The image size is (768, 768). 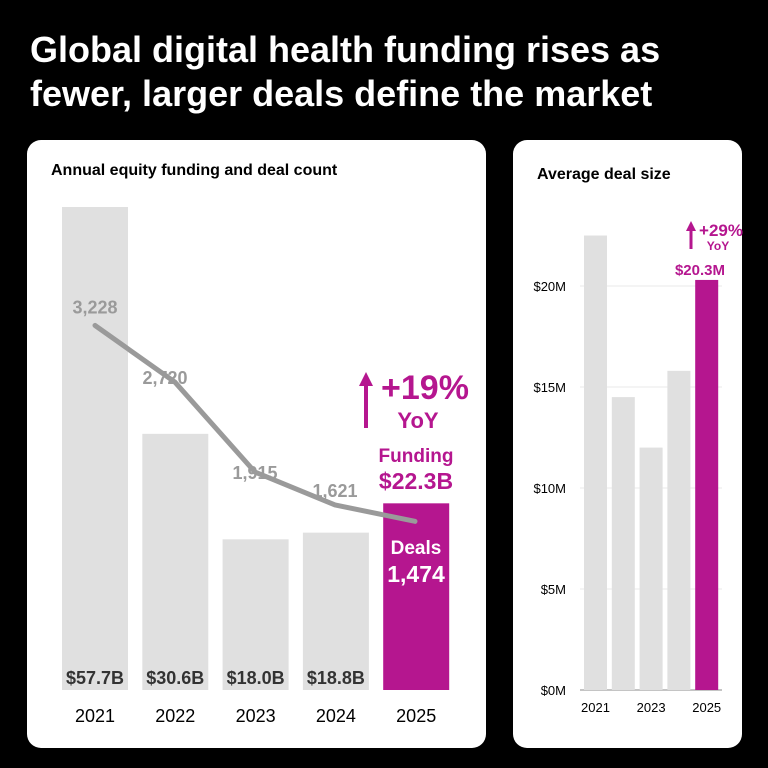 What do you see at coordinates (416, 456) in the screenshot?
I see `funding-annotation-label: Funding` at bounding box center [416, 456].